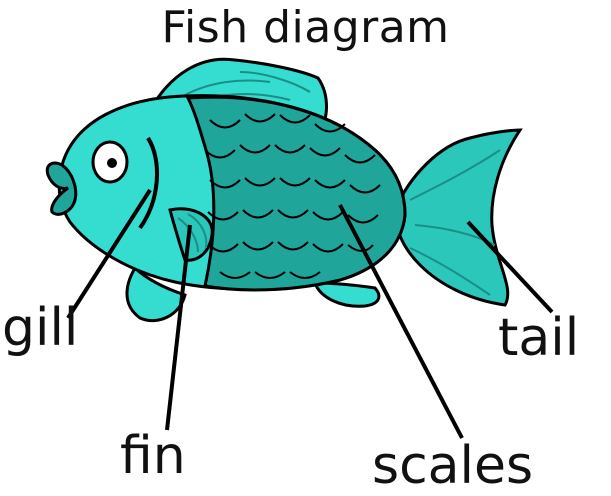 This screenshot has width=611, height=496. I want to click on gill-slit, so click(148, 183).